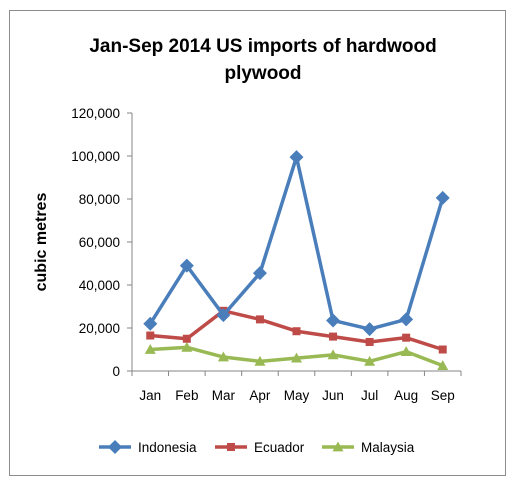 This screenshot has height=486, width=517. I want to click on legend-marker-malaysia, so click(338, 446).